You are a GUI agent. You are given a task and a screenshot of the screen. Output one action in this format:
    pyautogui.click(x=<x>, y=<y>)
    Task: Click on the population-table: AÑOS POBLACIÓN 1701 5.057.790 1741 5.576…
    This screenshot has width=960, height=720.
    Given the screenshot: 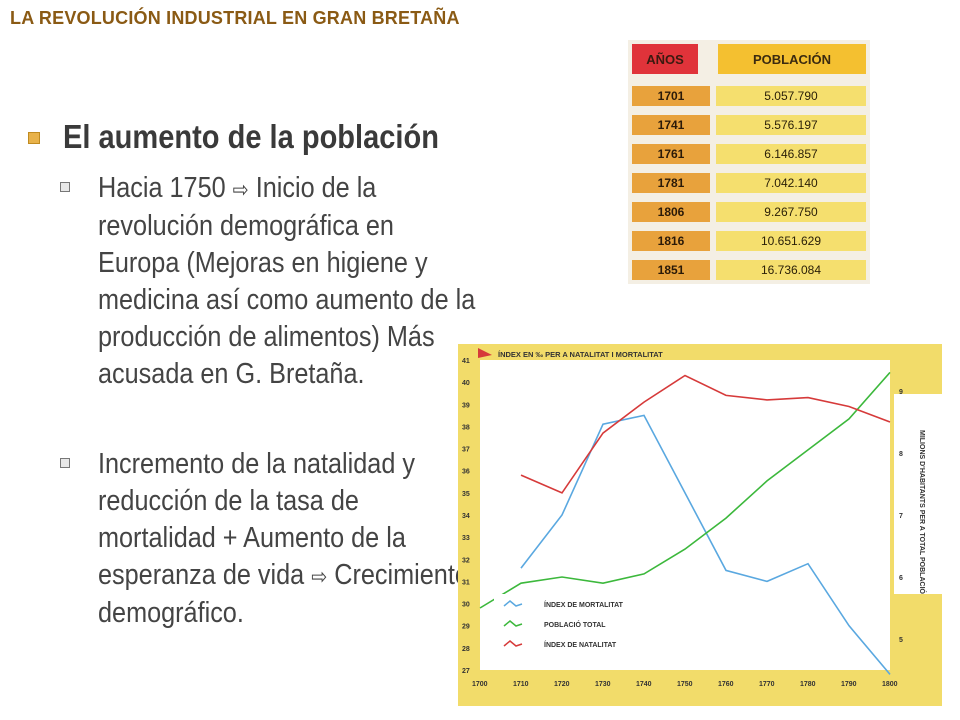 What is the action you would take?
    pyautogui.click(x=749, y=162)
    